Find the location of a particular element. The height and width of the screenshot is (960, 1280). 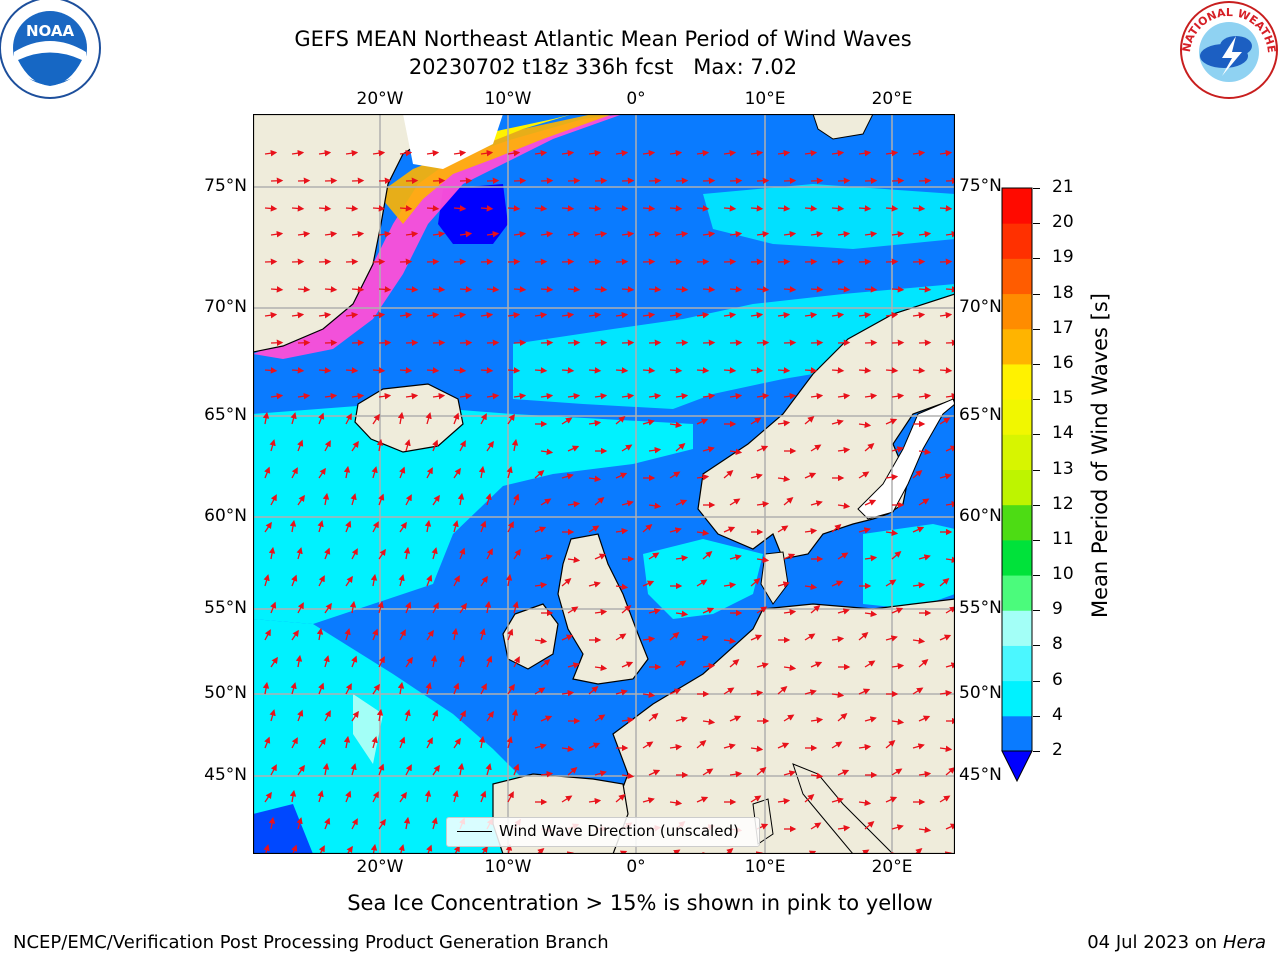

colorbar-tick-label: 9 is located at coordinates (1057, 609).